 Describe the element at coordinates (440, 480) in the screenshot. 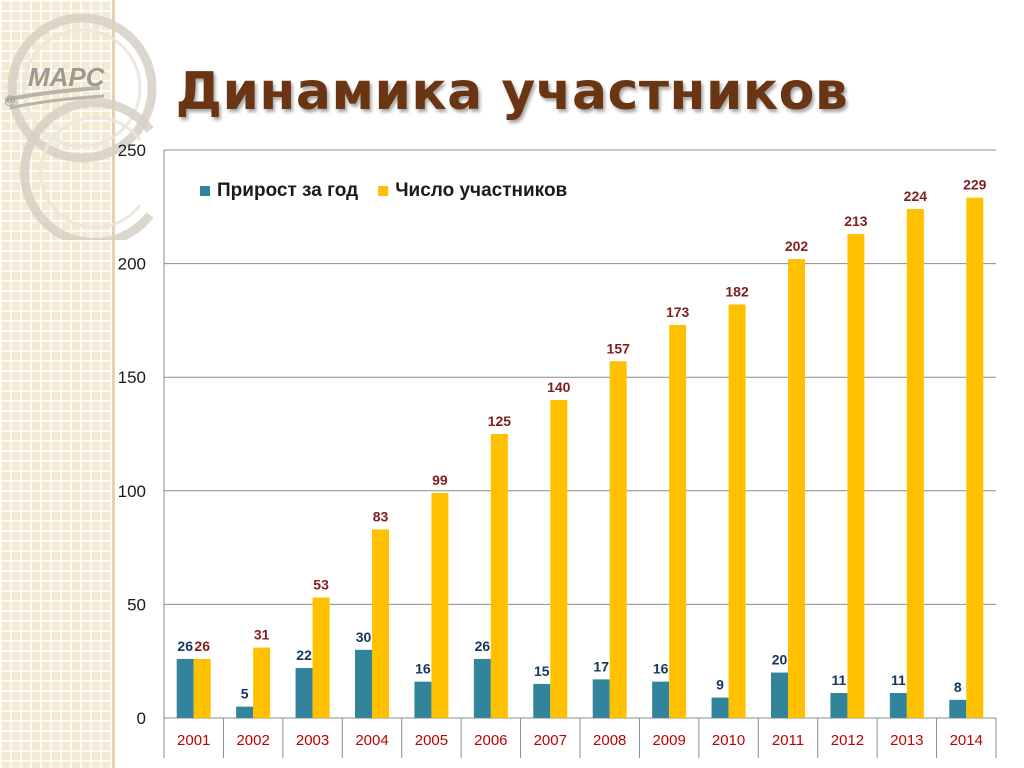

I see `label-total-2005: 99` at that location.